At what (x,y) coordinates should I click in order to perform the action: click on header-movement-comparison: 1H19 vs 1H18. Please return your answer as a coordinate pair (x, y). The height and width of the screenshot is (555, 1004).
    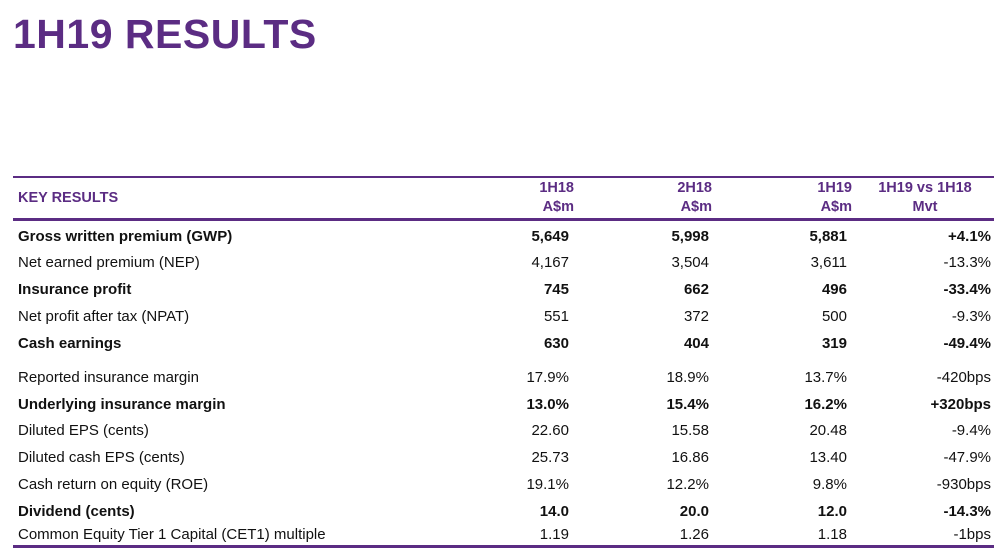
    Looking at the image, I should click on (925, 188).